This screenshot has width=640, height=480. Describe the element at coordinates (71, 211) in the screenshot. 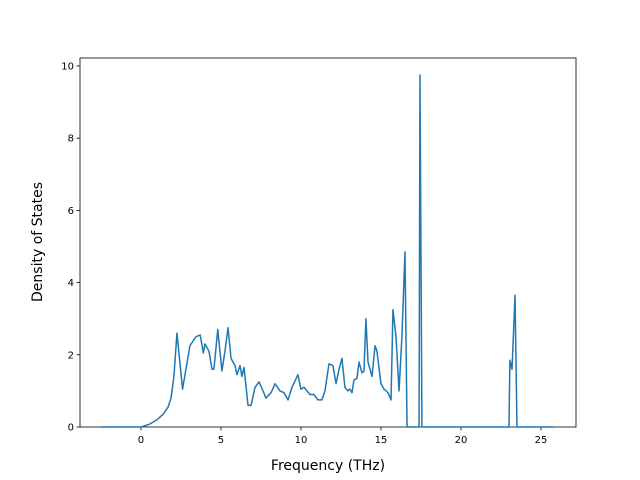

I see `y-tick-label: 6` at that location.